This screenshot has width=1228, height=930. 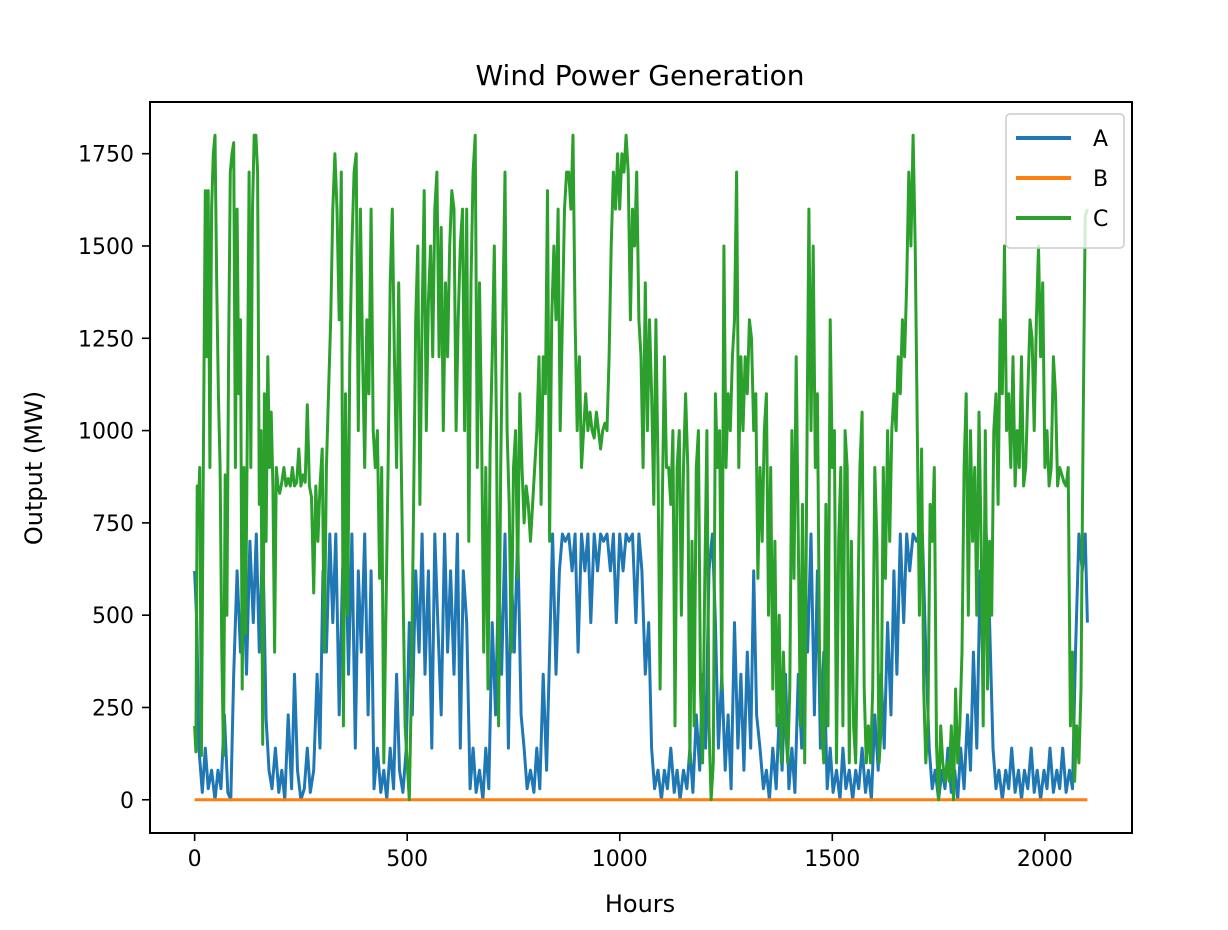 What do you see at coordinates (407, 859) in the screenshot?
I see `x-tick-label: 500` at bounding box center [407, 859].